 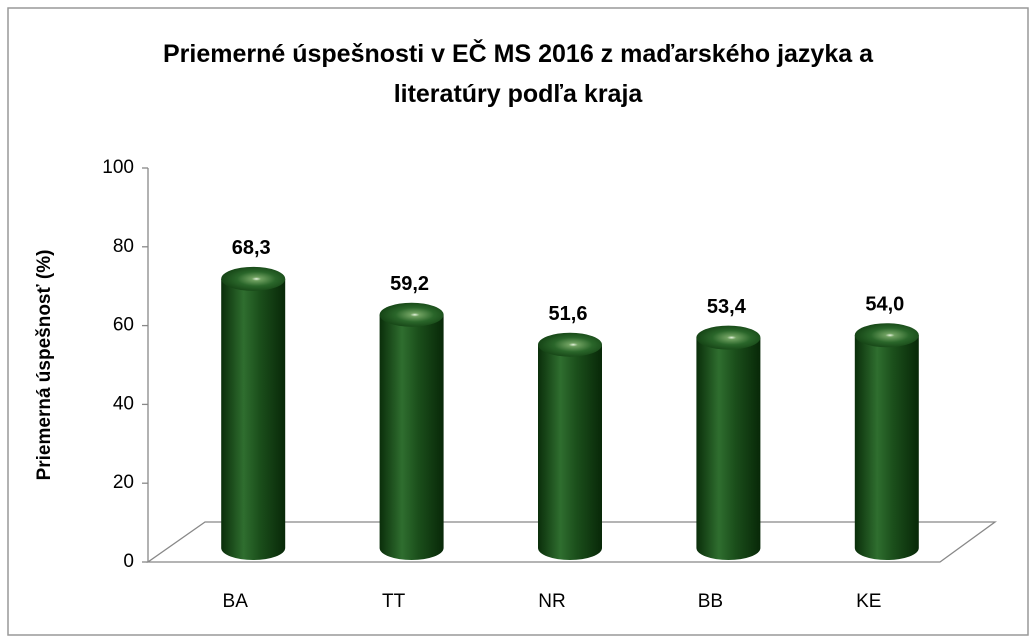 I want to click on y-tick-label: 40, so click(x=123, y=403).